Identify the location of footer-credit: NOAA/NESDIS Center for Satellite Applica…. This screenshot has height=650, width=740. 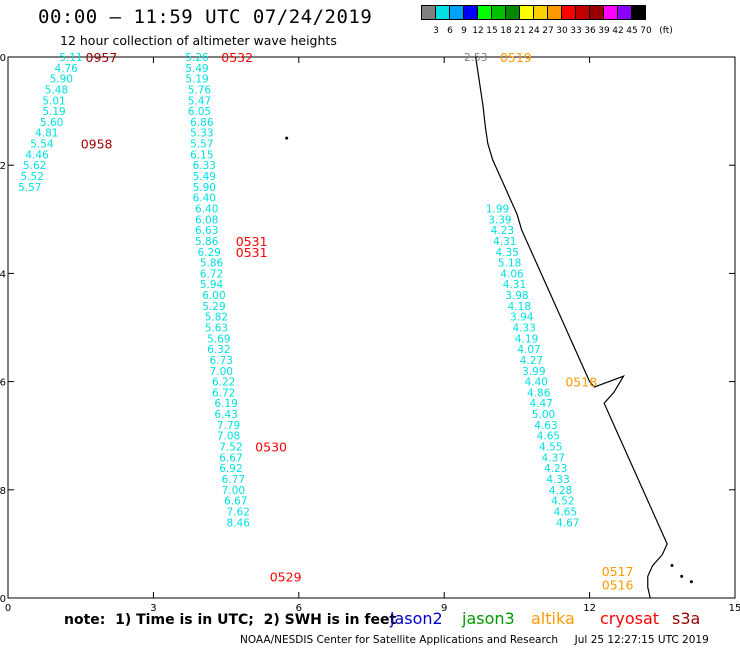
(474, 640).